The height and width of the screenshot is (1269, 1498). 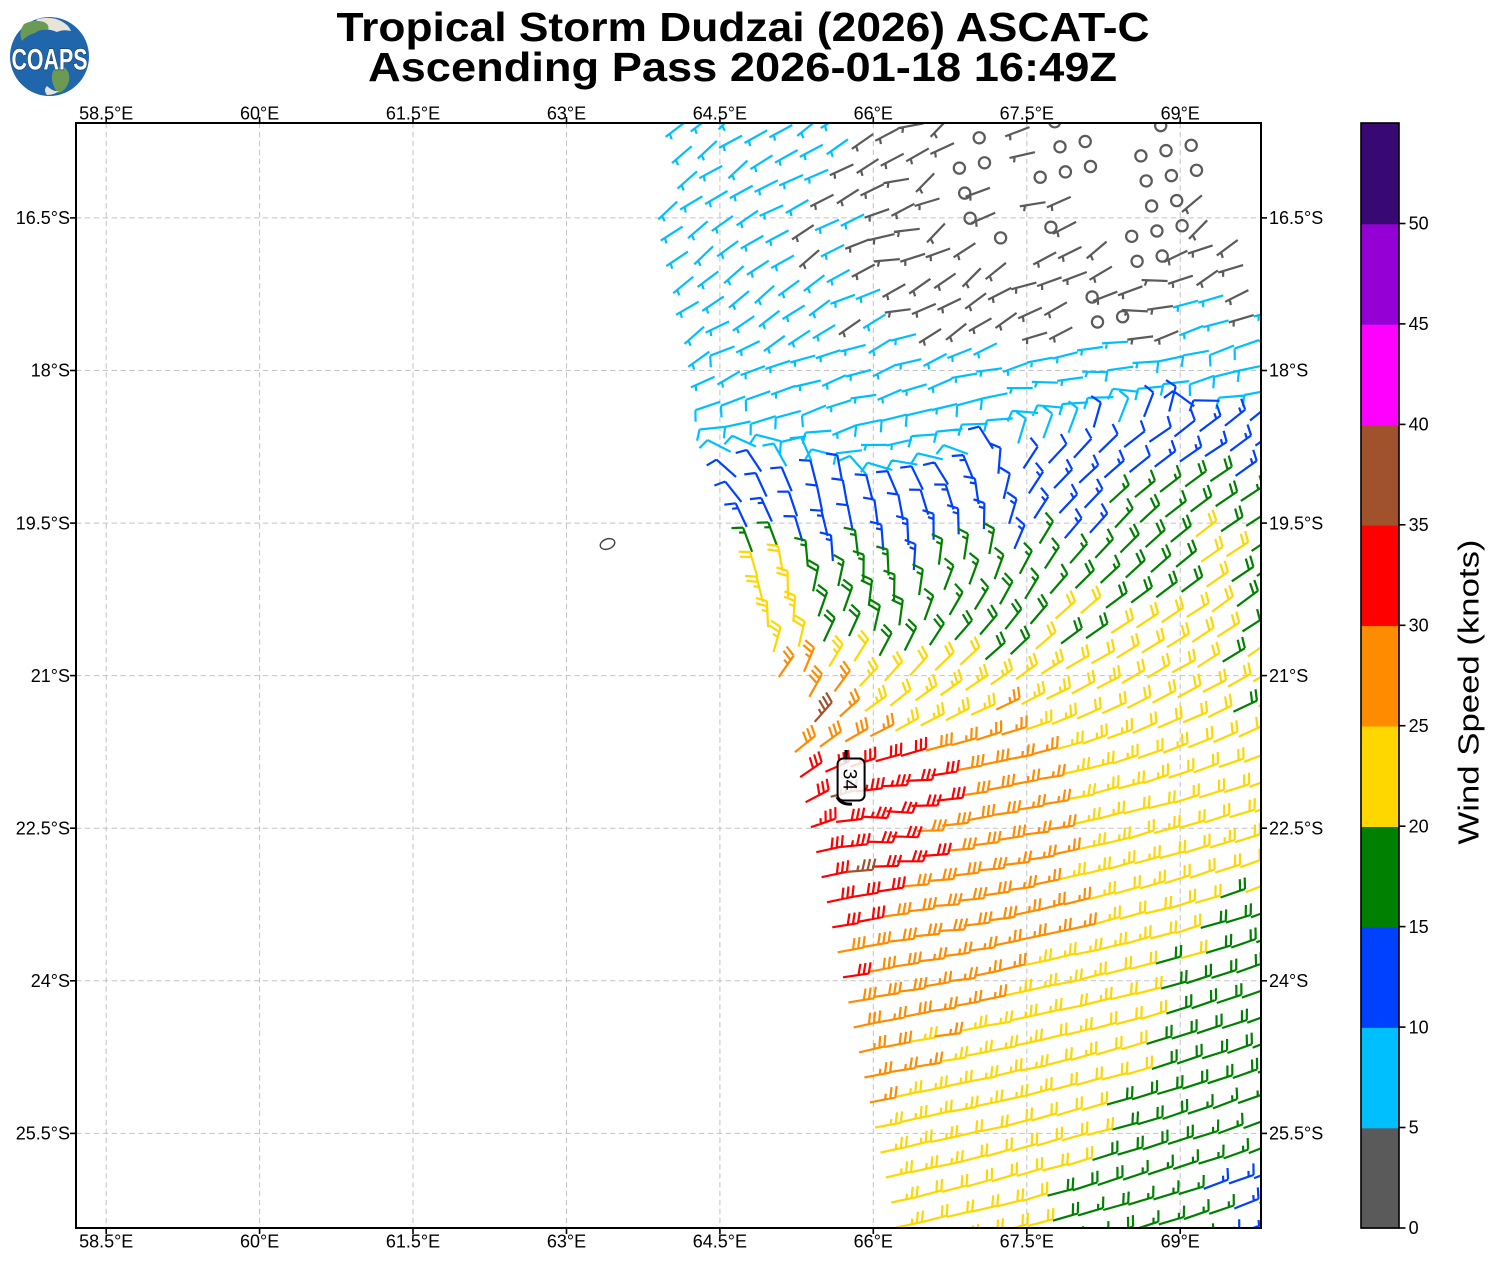 I want to click on svg-text: 50, so click(x=1419, y=224).